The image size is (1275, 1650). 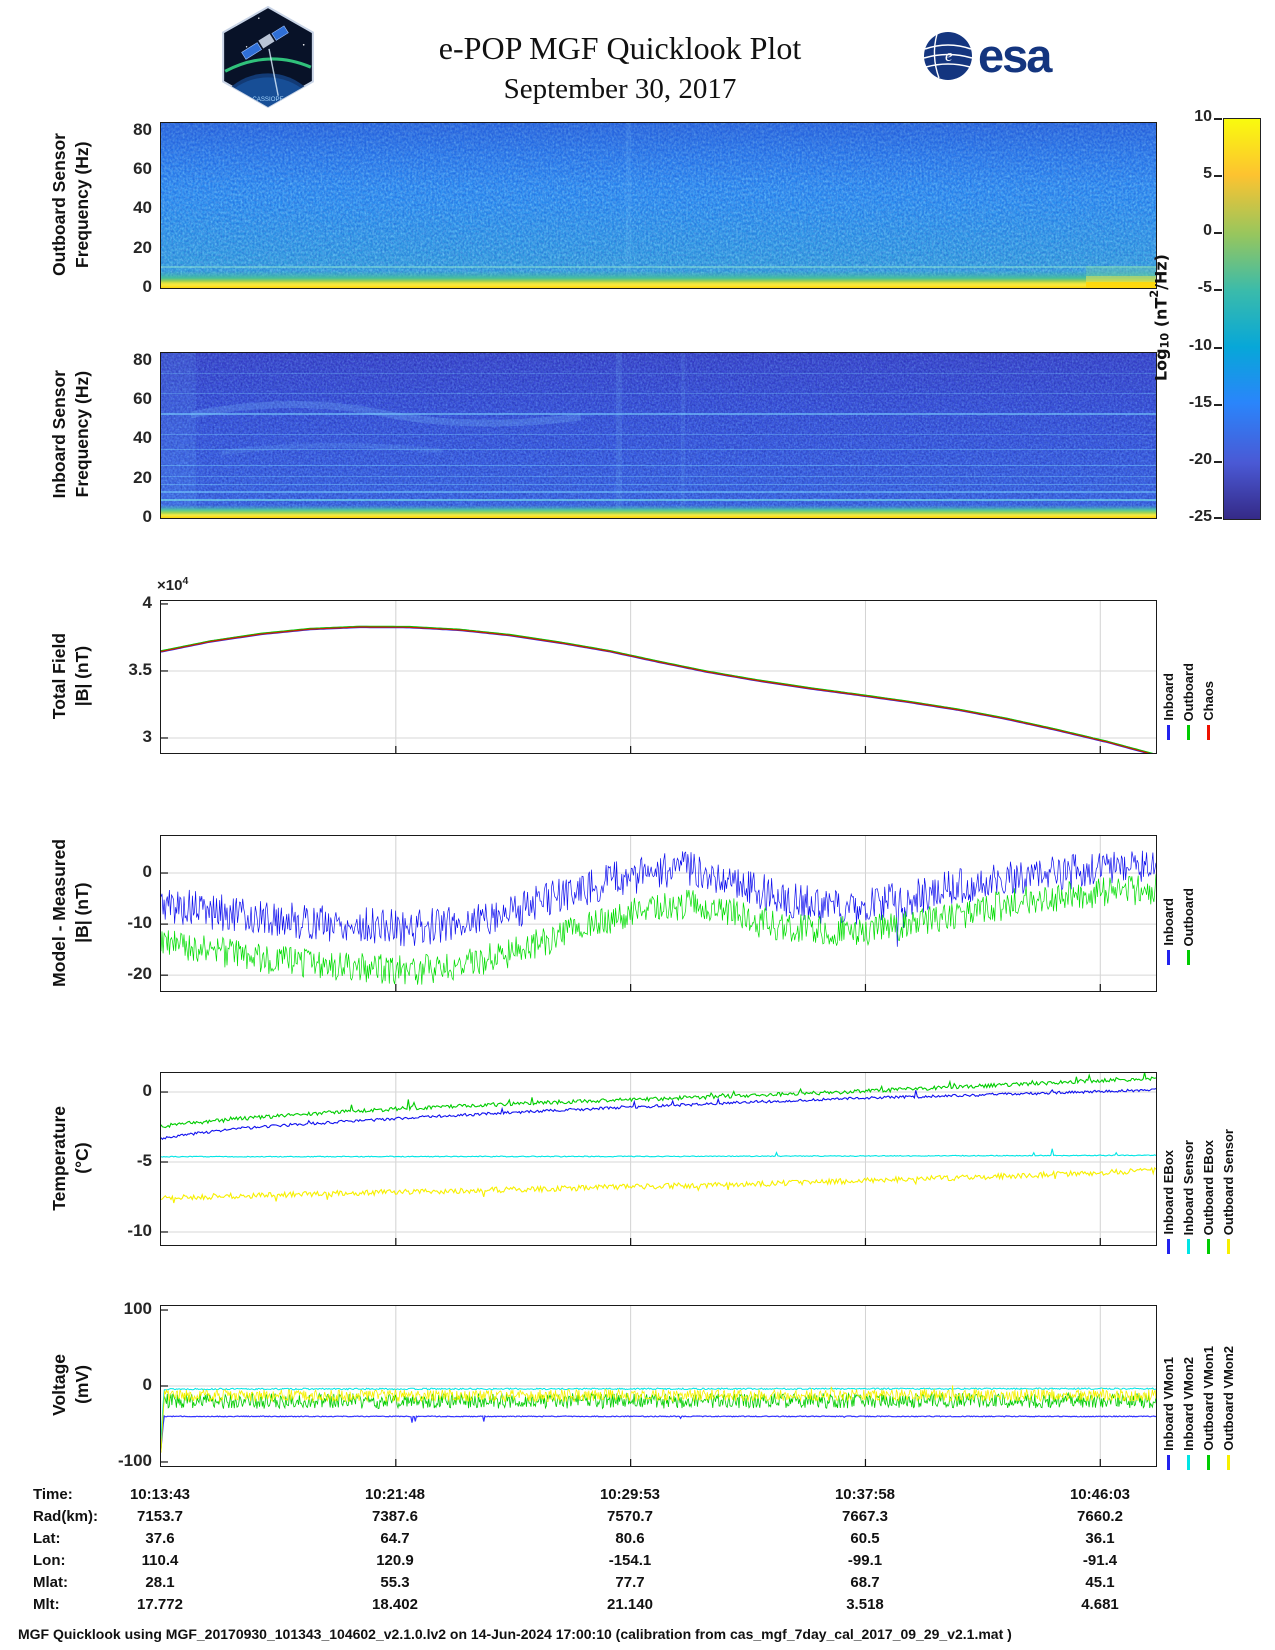 I want to click on temperature-plot, so click(x=658, y=1159).